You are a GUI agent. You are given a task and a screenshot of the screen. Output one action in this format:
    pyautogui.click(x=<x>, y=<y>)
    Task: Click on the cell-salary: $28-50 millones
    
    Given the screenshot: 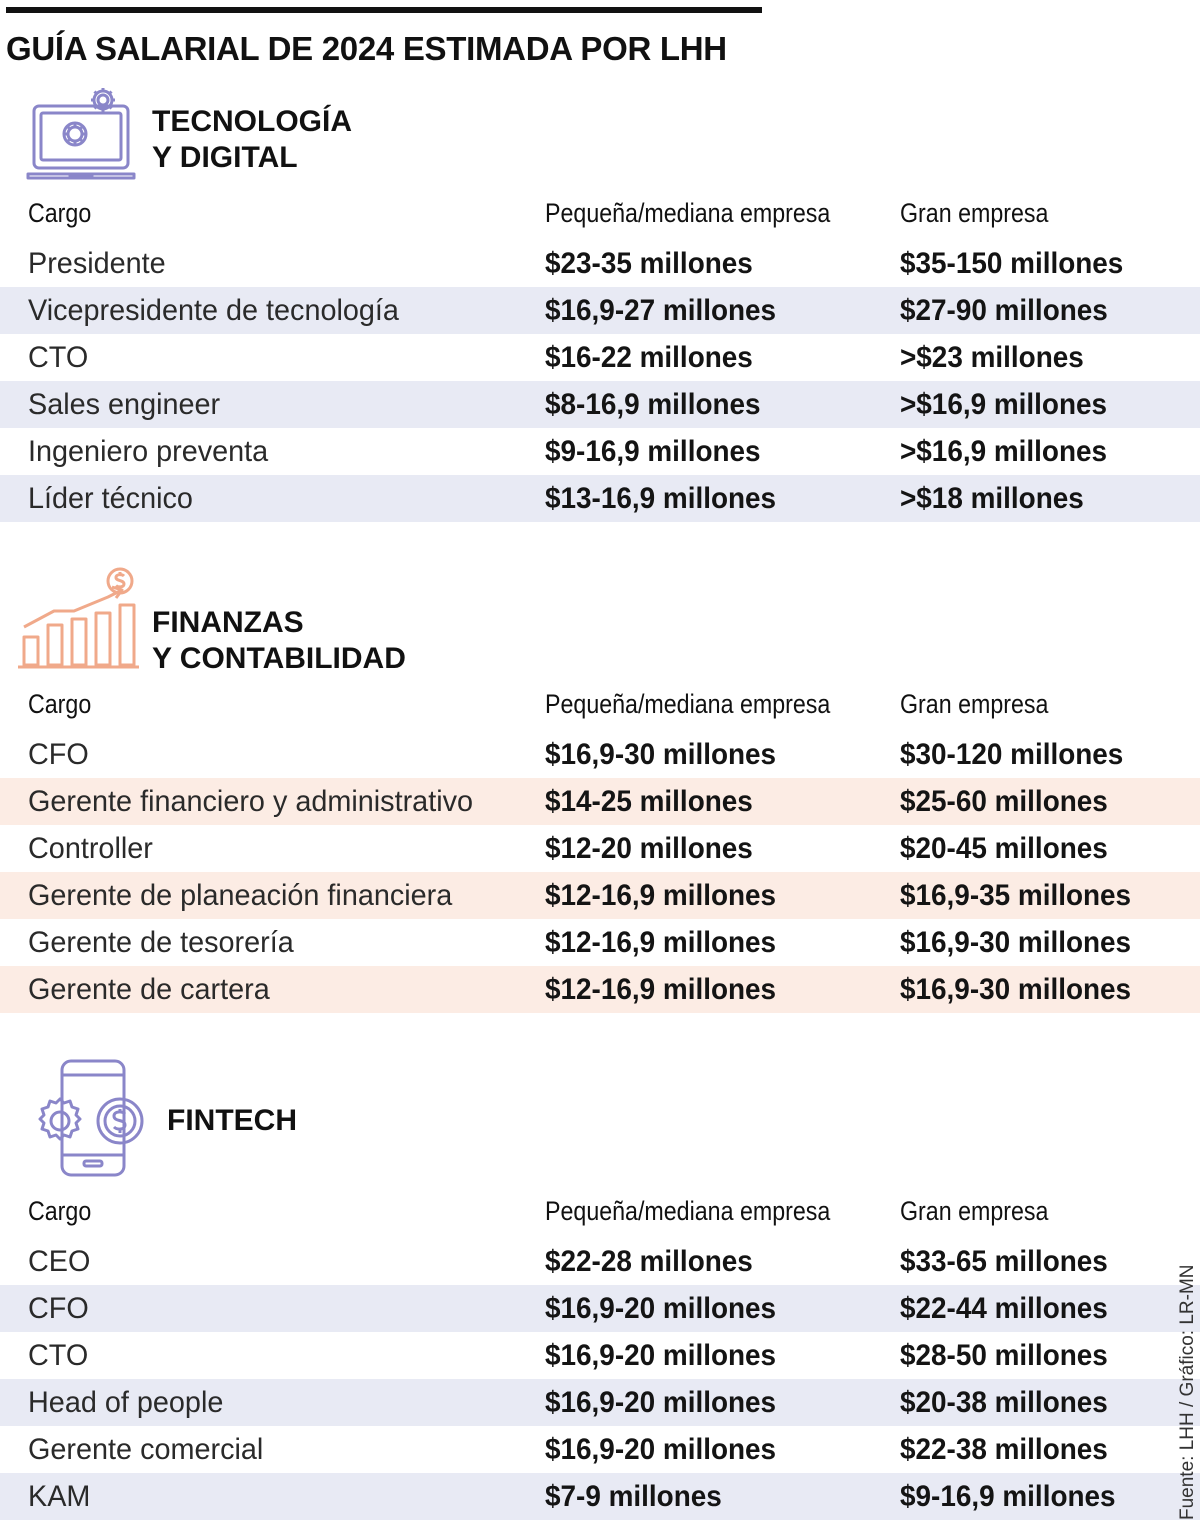 What is the action you would take?
    pyautogui.click(x=1004, y=1355)
    